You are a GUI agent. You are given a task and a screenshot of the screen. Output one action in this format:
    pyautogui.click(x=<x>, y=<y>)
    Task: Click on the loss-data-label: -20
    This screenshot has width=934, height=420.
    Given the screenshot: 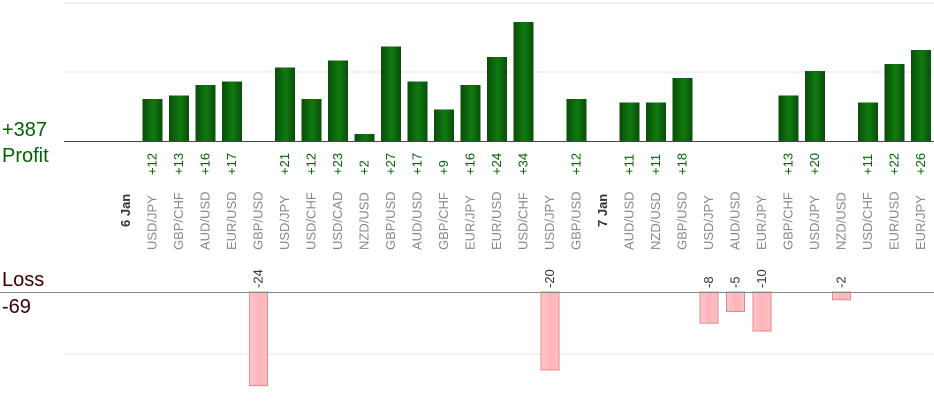 What is the action you would take?
    pyautogui.click(x=549, y=278)
    